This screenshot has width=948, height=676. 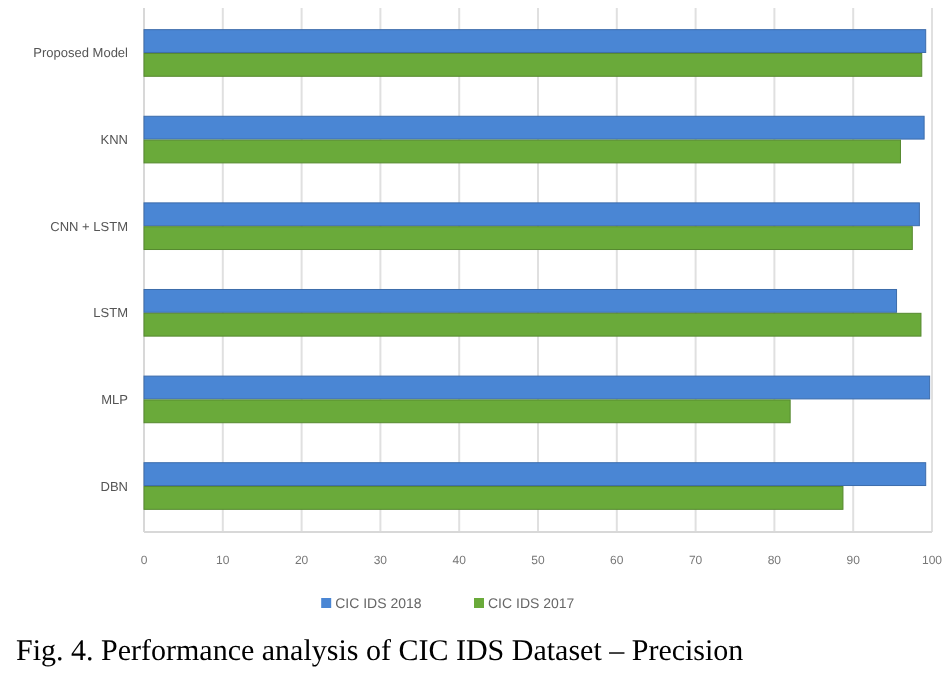 What do you see at coordinates (380, 652) in the screenshot?
I see `text: Fig. 4. Performance analysis of CIC IDS Dataset – Precision` at bounding box center [380, 652].